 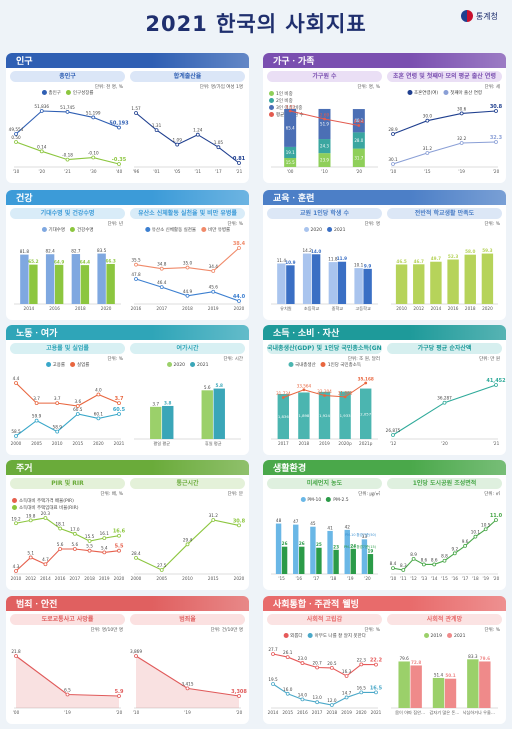 What do you see at coordinates (75, 529) in the screenshot?
I see `point-value-label: 17.0` at bounding box center [75, 529].